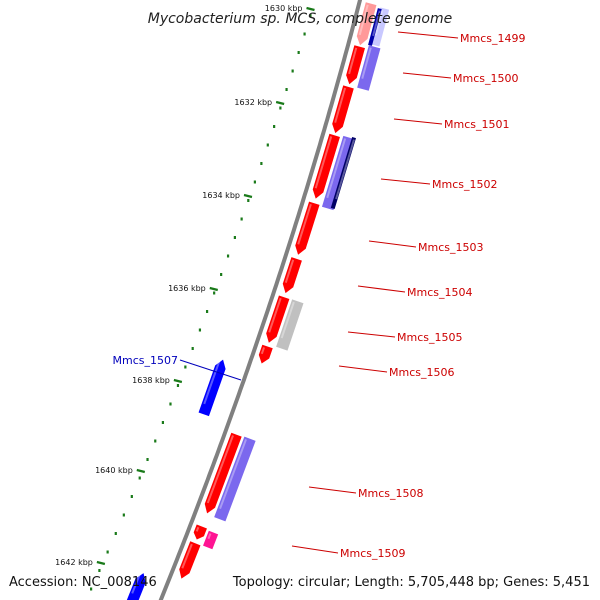  What do you see at coordinates (390, 493) in the screenshot?
I see `gene-label: Mmcs_1508` at bounding box center [390, 493].